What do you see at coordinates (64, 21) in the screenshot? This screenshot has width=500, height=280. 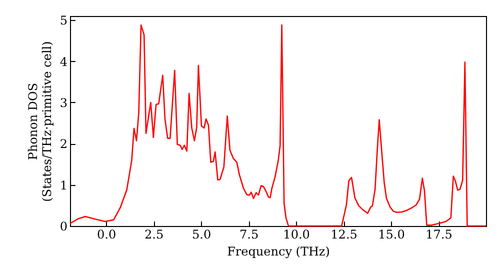 I see `y-tick-label: 5` at bounding box center [64, 21].